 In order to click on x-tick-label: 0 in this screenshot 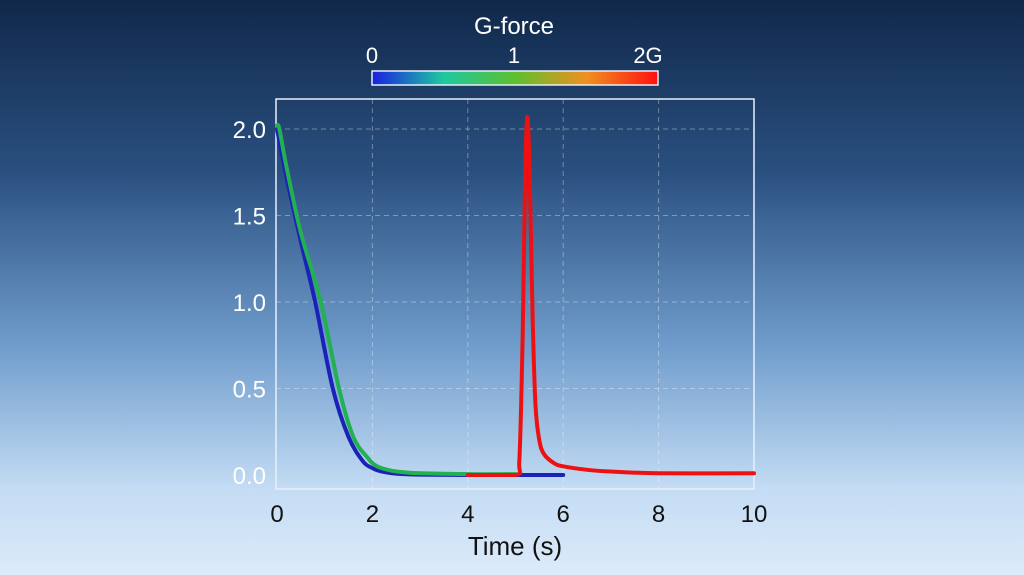, I will do `click(276, 514)`.